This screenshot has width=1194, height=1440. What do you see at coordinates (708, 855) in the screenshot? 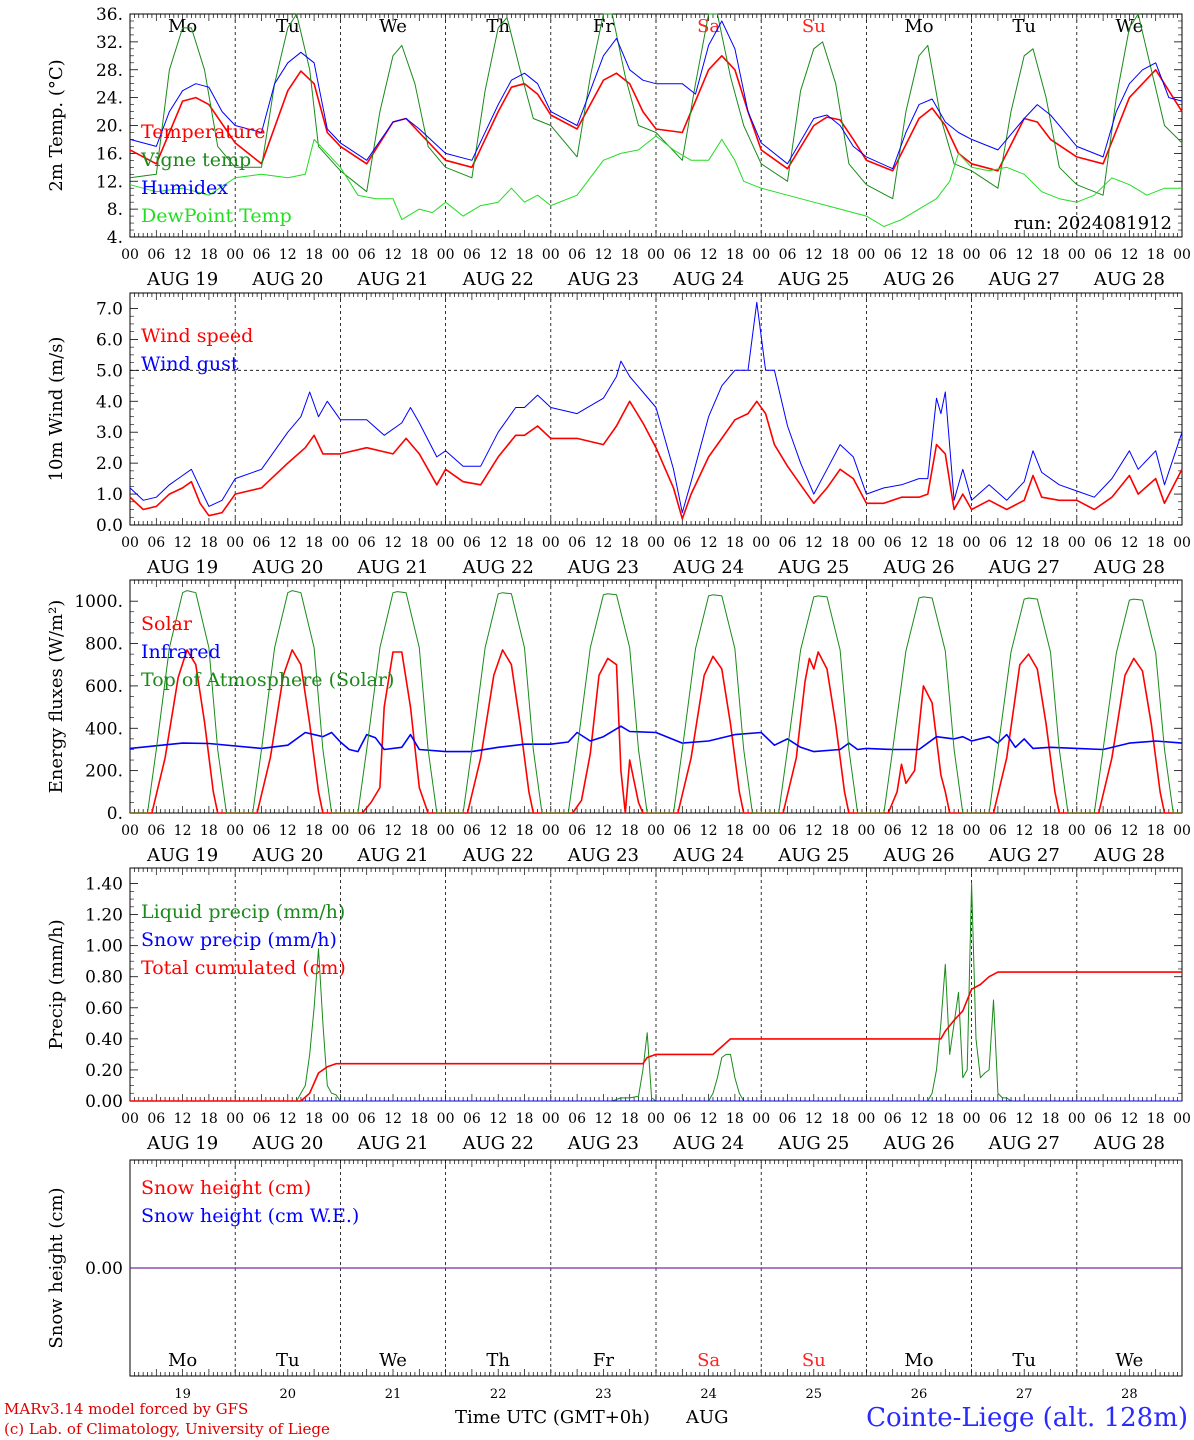
I see `date-label: AUG 24` at bounding box center [708, 855].